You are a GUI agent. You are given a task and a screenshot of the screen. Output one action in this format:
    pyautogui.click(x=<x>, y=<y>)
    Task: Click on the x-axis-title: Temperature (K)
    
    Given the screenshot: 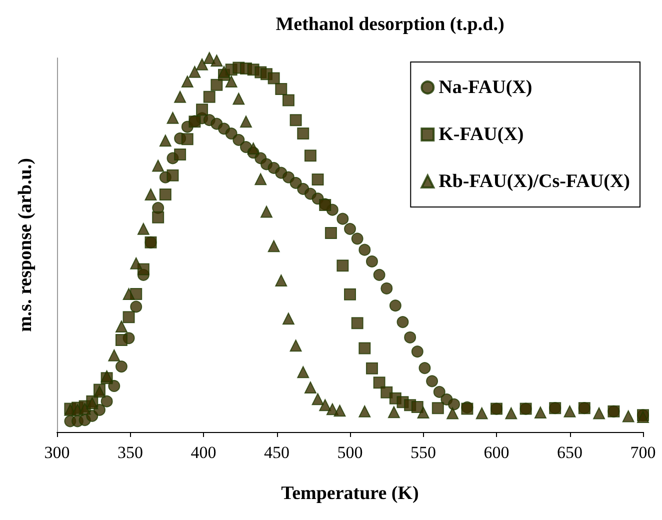 What is the action you would take?
    pyautogui.click(x=350, y=493)
    